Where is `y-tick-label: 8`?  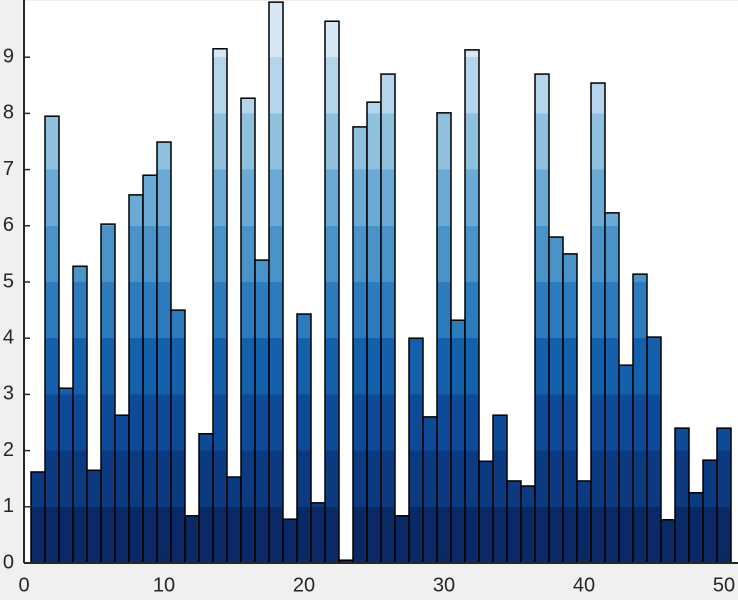 y-tick-label: 8 is located at coordinates (8, 113).